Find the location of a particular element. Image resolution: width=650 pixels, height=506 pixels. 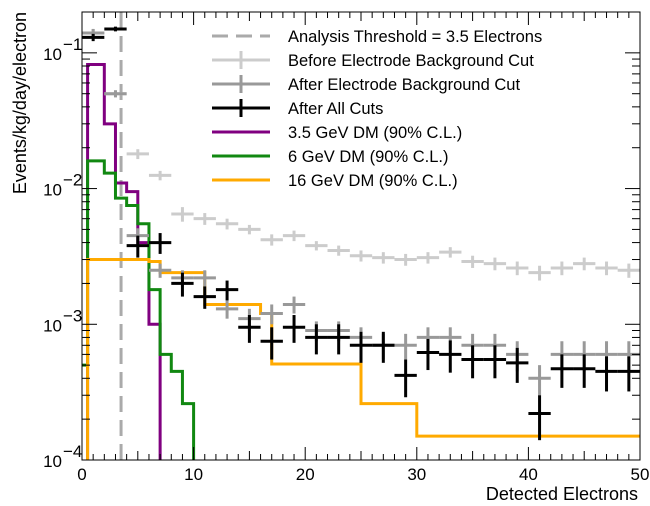

x-tick-label: 30 is located at coordinates (416, 474).